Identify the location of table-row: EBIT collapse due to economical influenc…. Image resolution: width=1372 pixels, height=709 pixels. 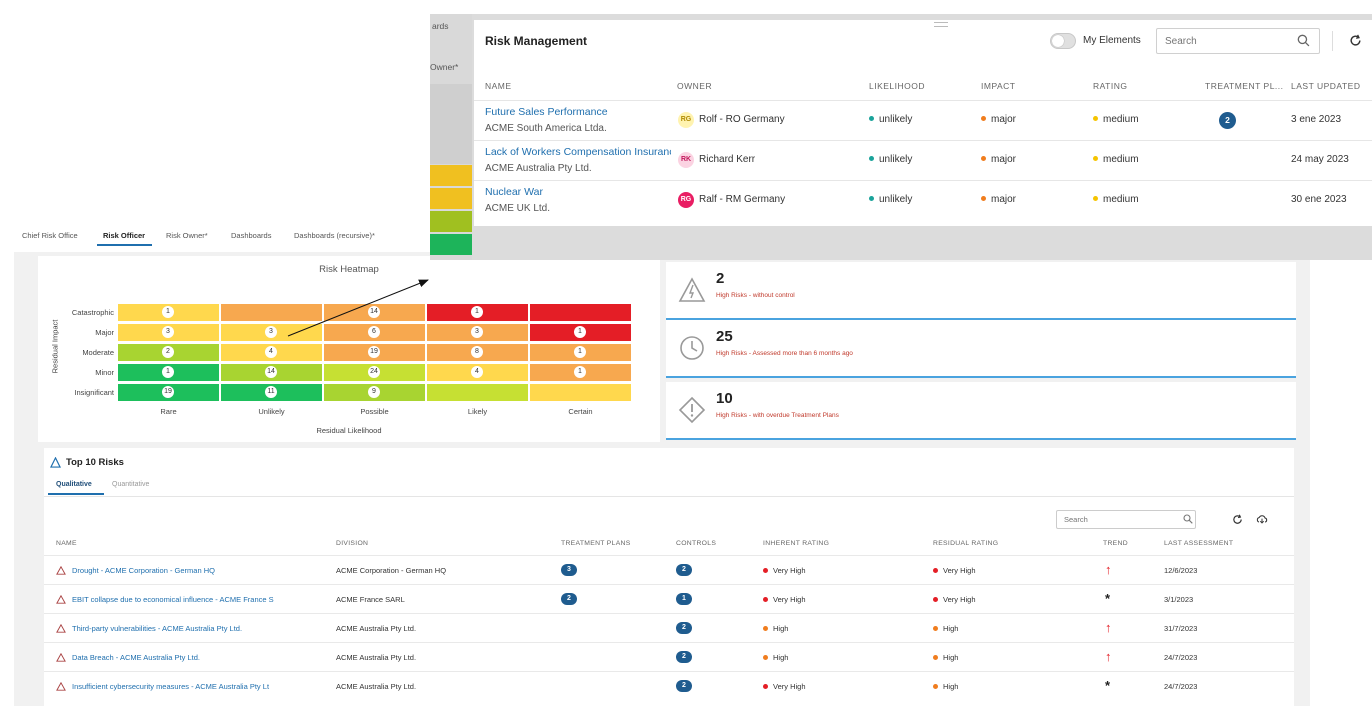
(669, 598).